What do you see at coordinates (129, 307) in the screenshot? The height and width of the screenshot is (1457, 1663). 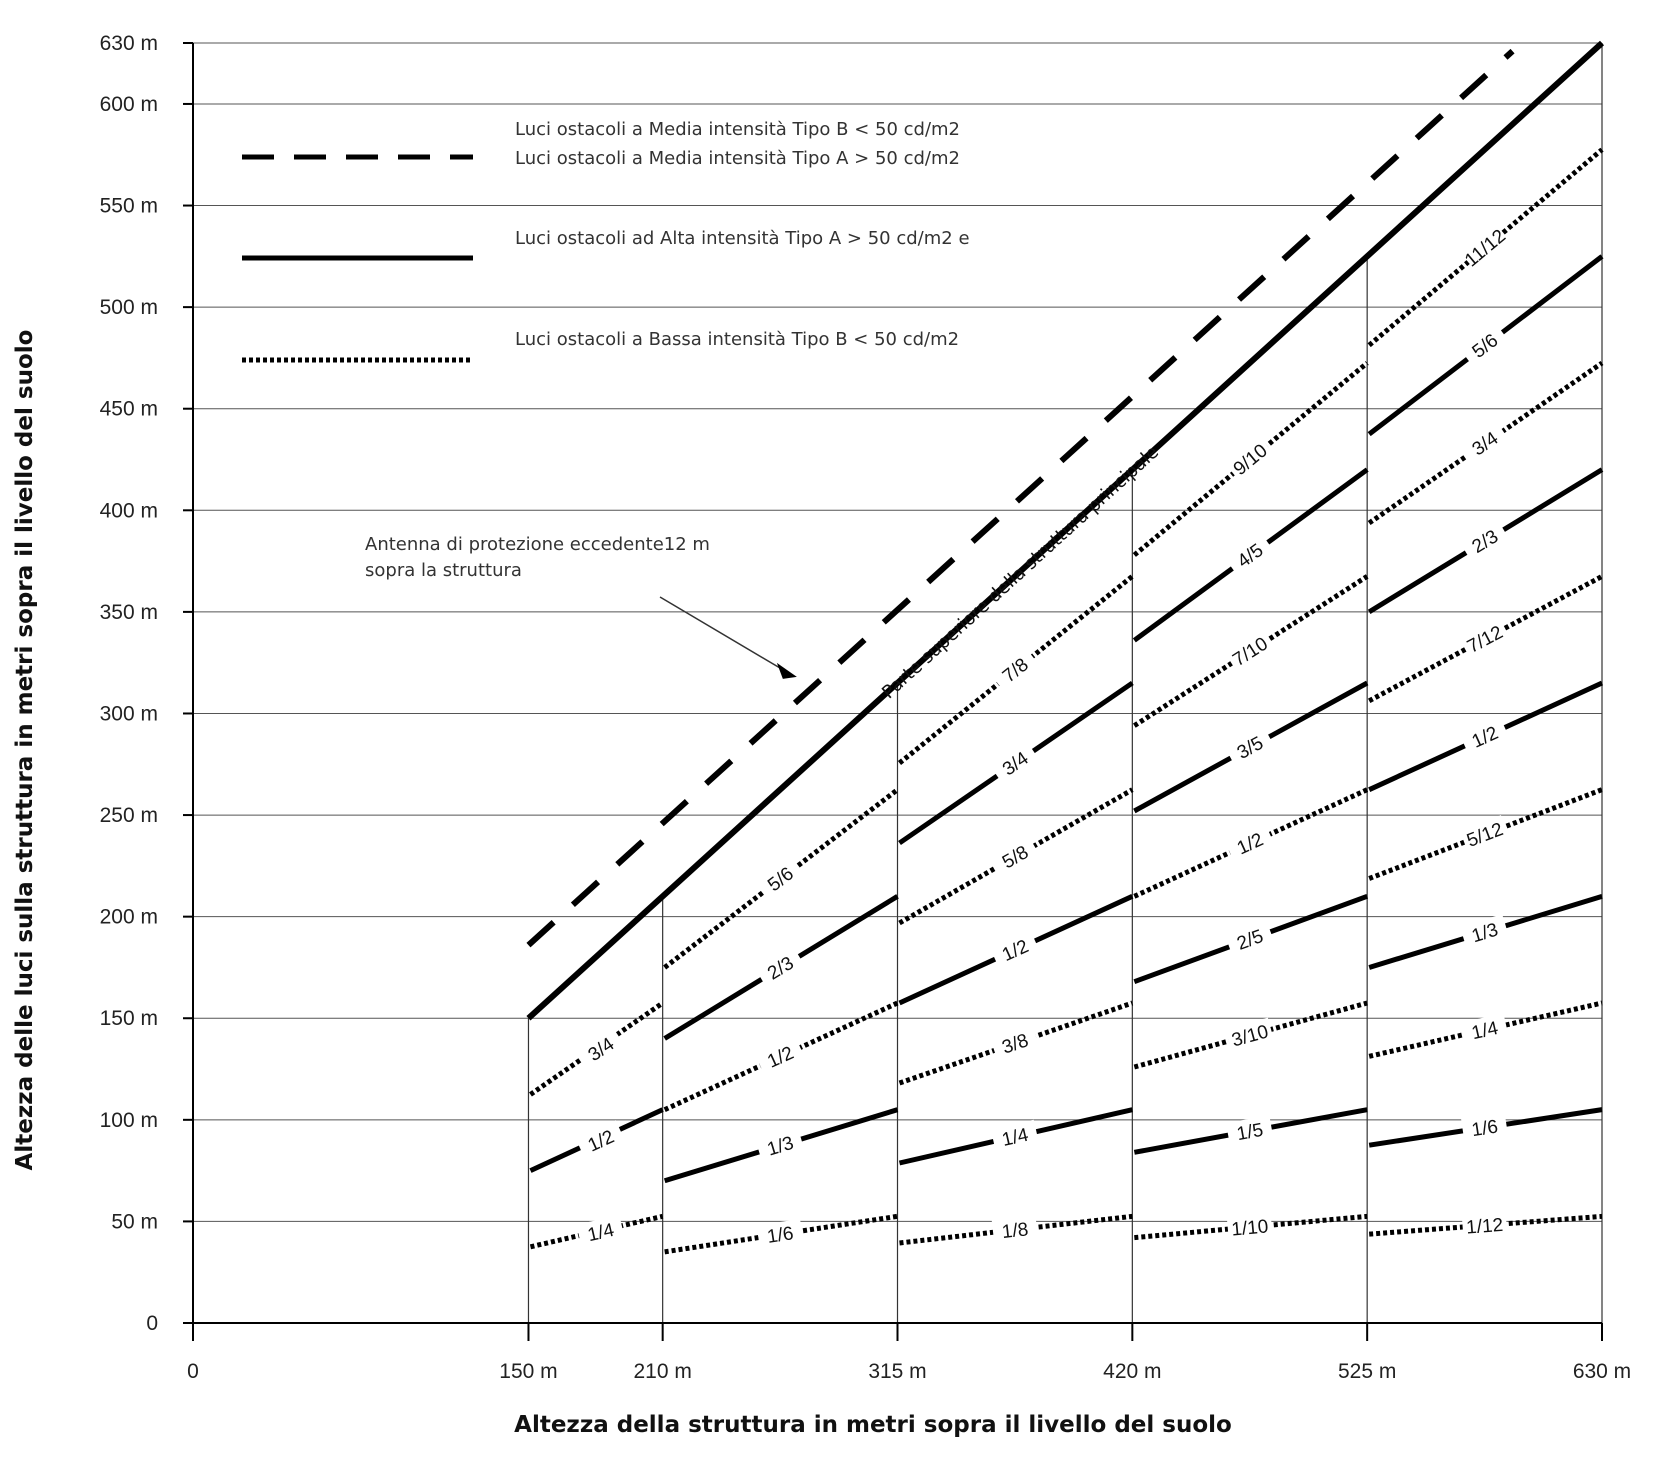 I see `y-tick-label-10: 500 m` at bounding box center [129, 307].